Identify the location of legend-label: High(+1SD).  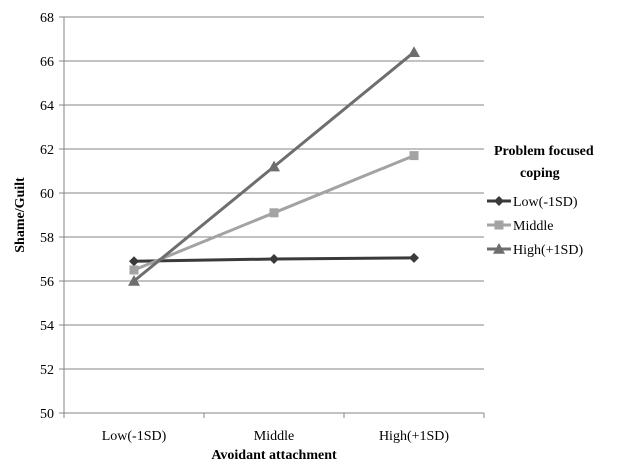
(548, 250).